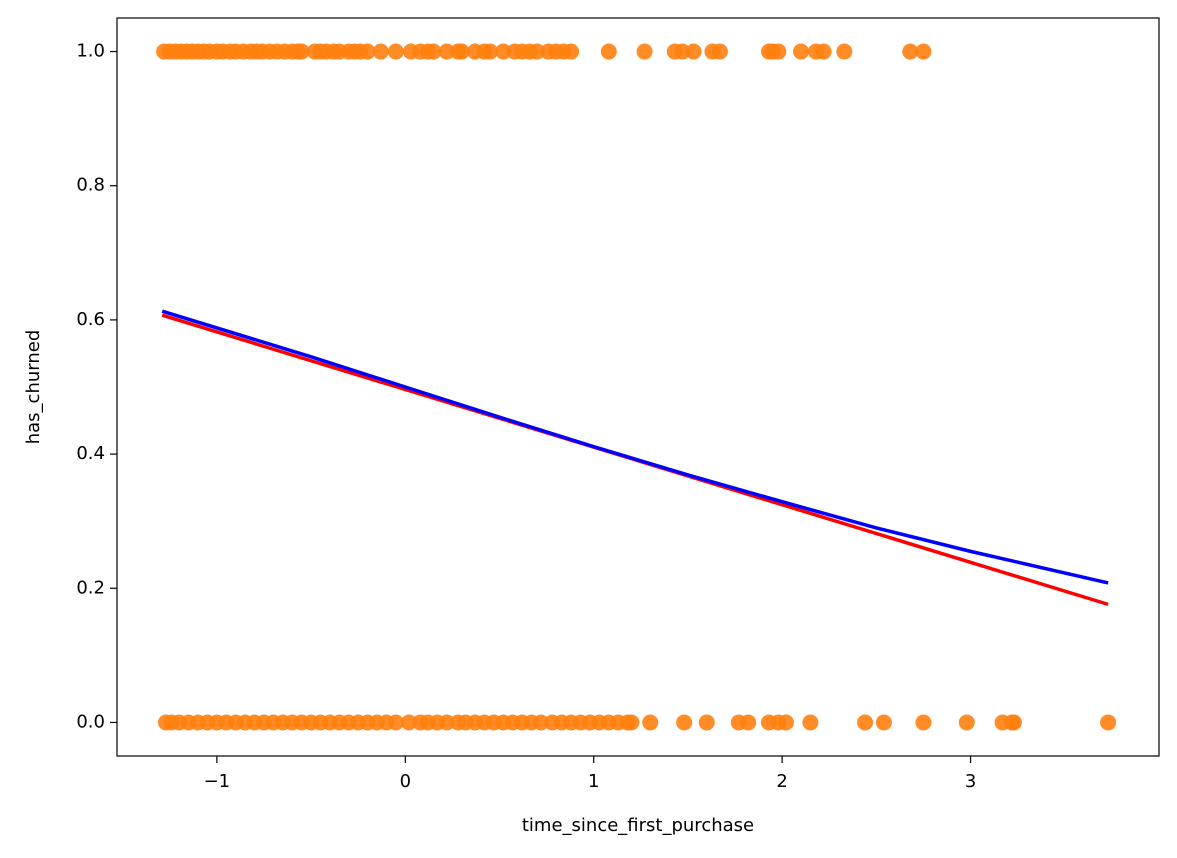 This screenshot has height=858, width=1177. What do you see at coordinates (638, 825) in the screenshot?
I see `x-axis-label: time_since_first_purchase` at bounding box center [638, 825].